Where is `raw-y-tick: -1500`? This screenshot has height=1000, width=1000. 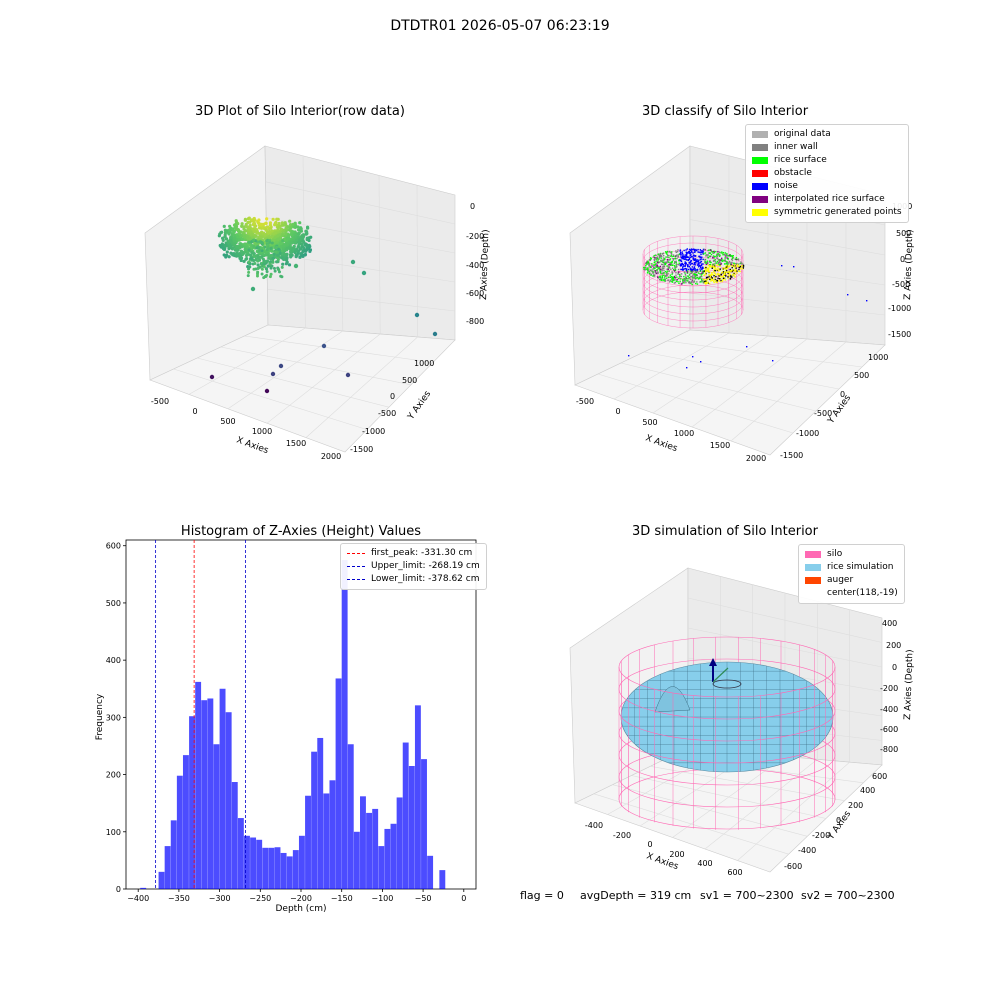
raw-y-tick: -1500 is located at coordinates (361, 449).